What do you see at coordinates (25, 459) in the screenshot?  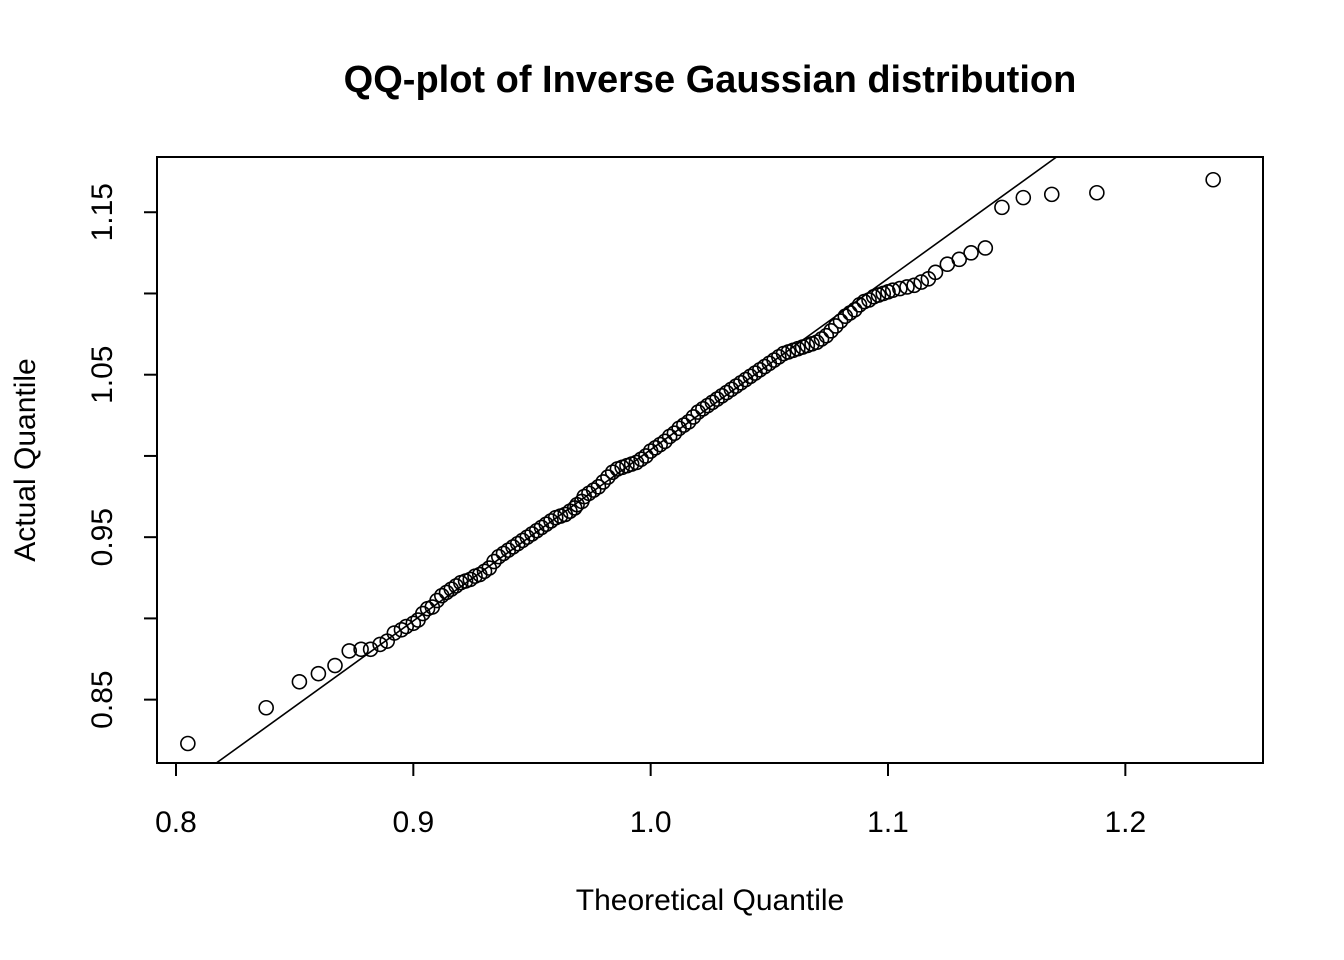 I see `y-axis-title: Actual Quantile` at bounding box center [25, 459].